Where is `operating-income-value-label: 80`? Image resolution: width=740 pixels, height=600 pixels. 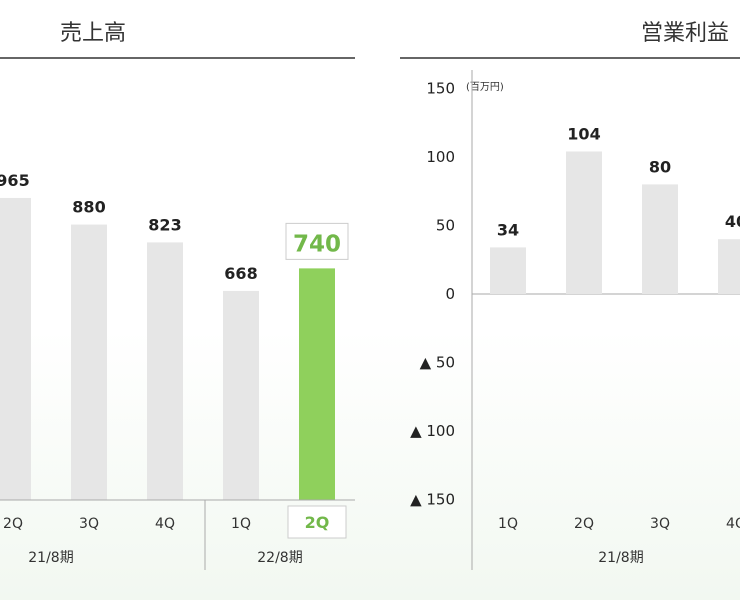
operating-income-value-label: 80 is located at coordinates (660, 166).